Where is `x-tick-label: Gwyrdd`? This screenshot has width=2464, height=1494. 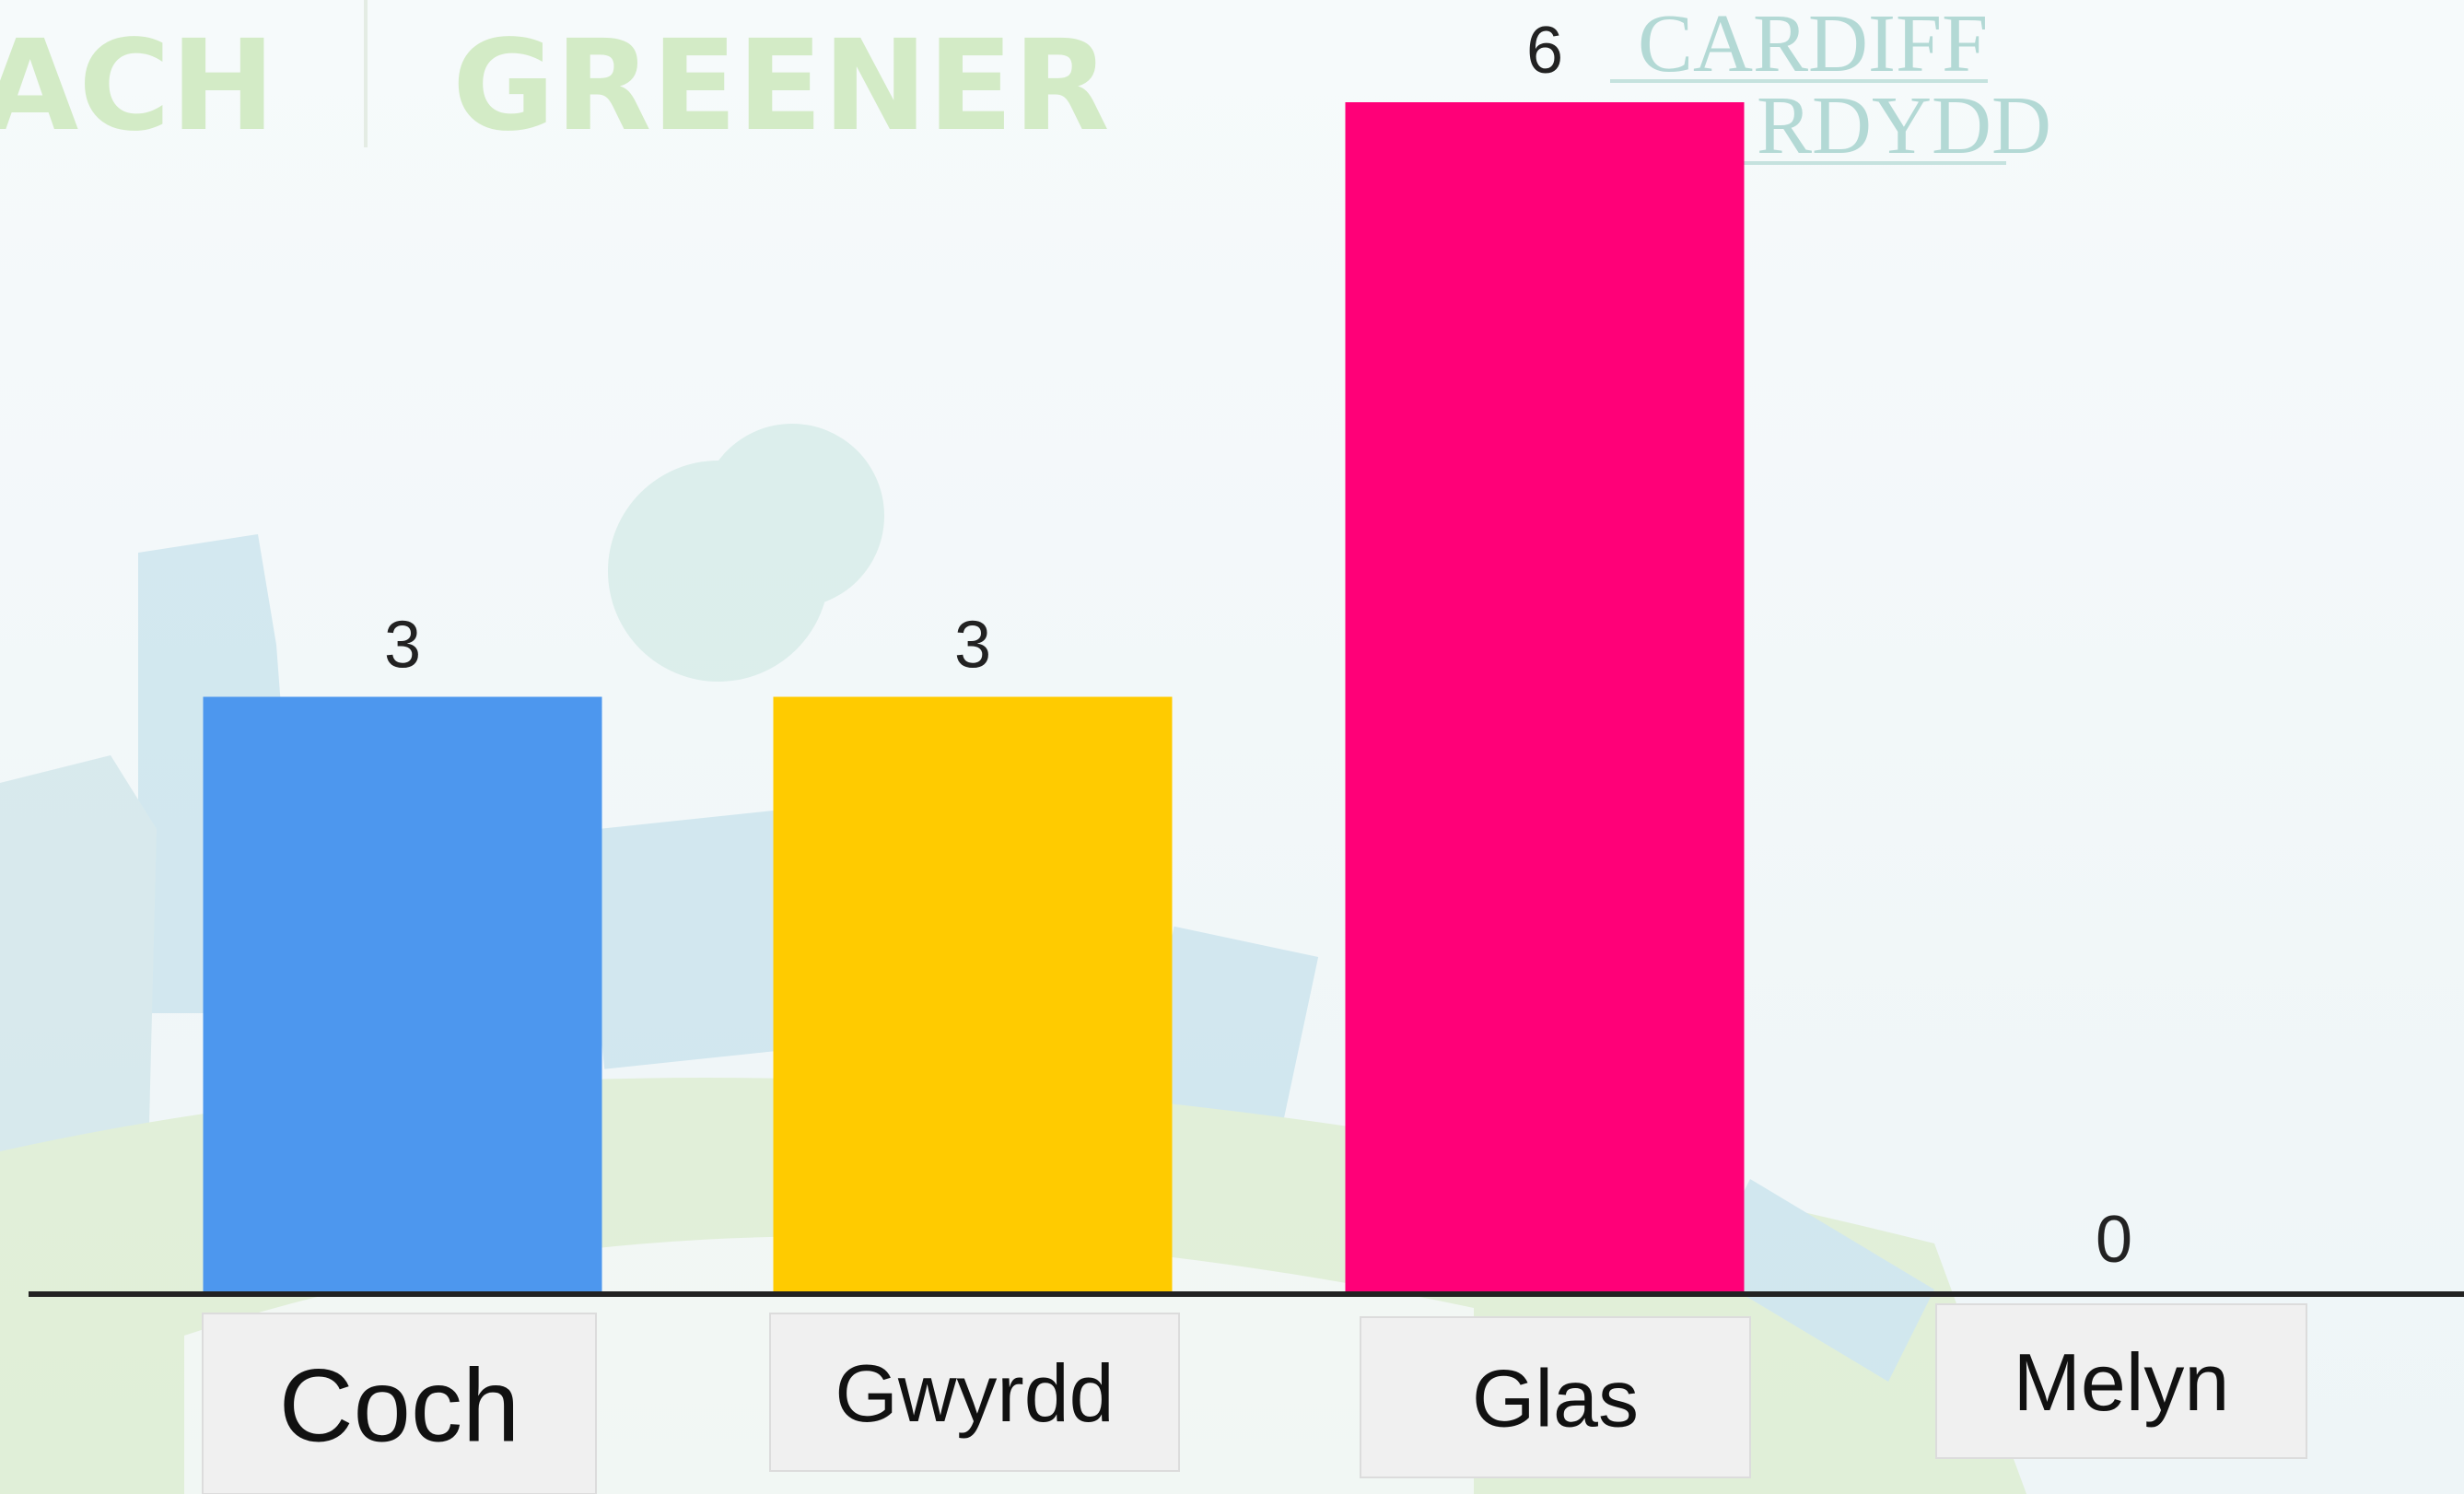
x-tick-label: Gwyrdd is located at coordinates (974, 1393).